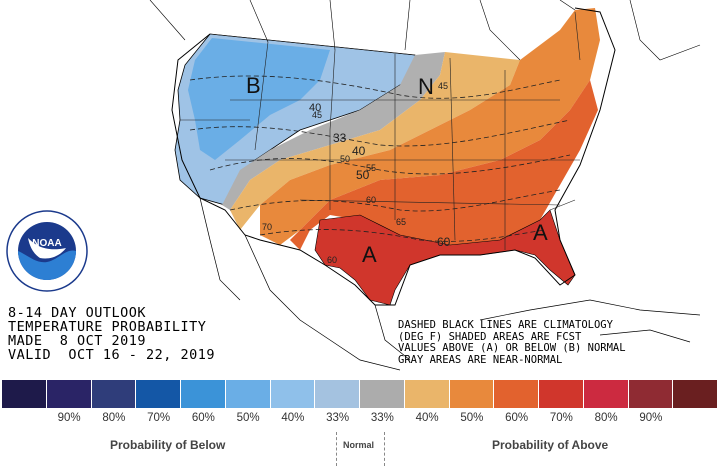  I want to click on region-label-normal: N, so click(426, 86).